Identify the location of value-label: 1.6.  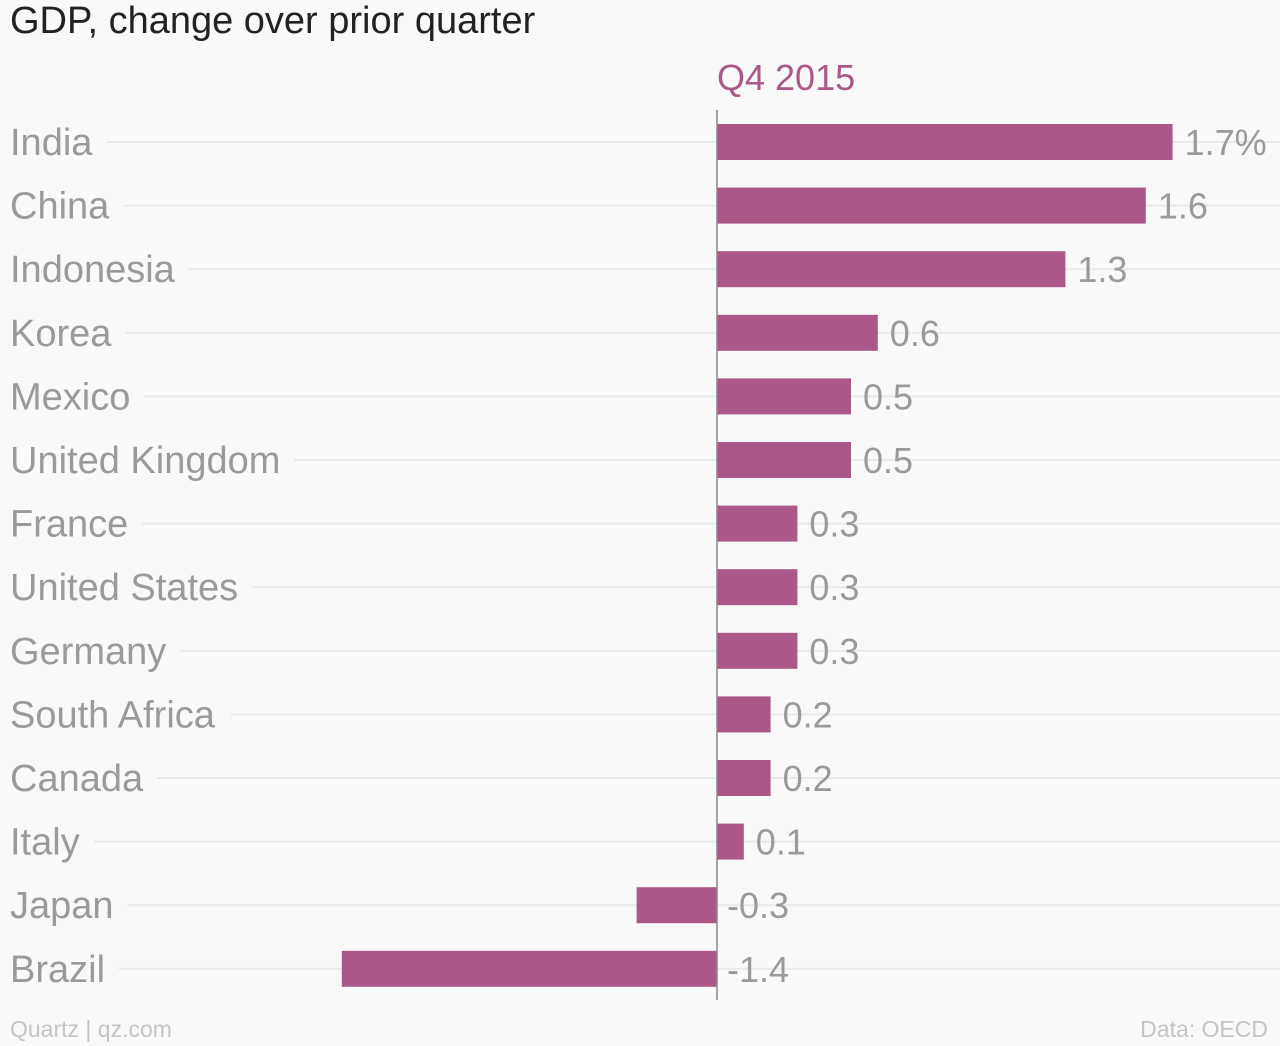
(1183, 206).